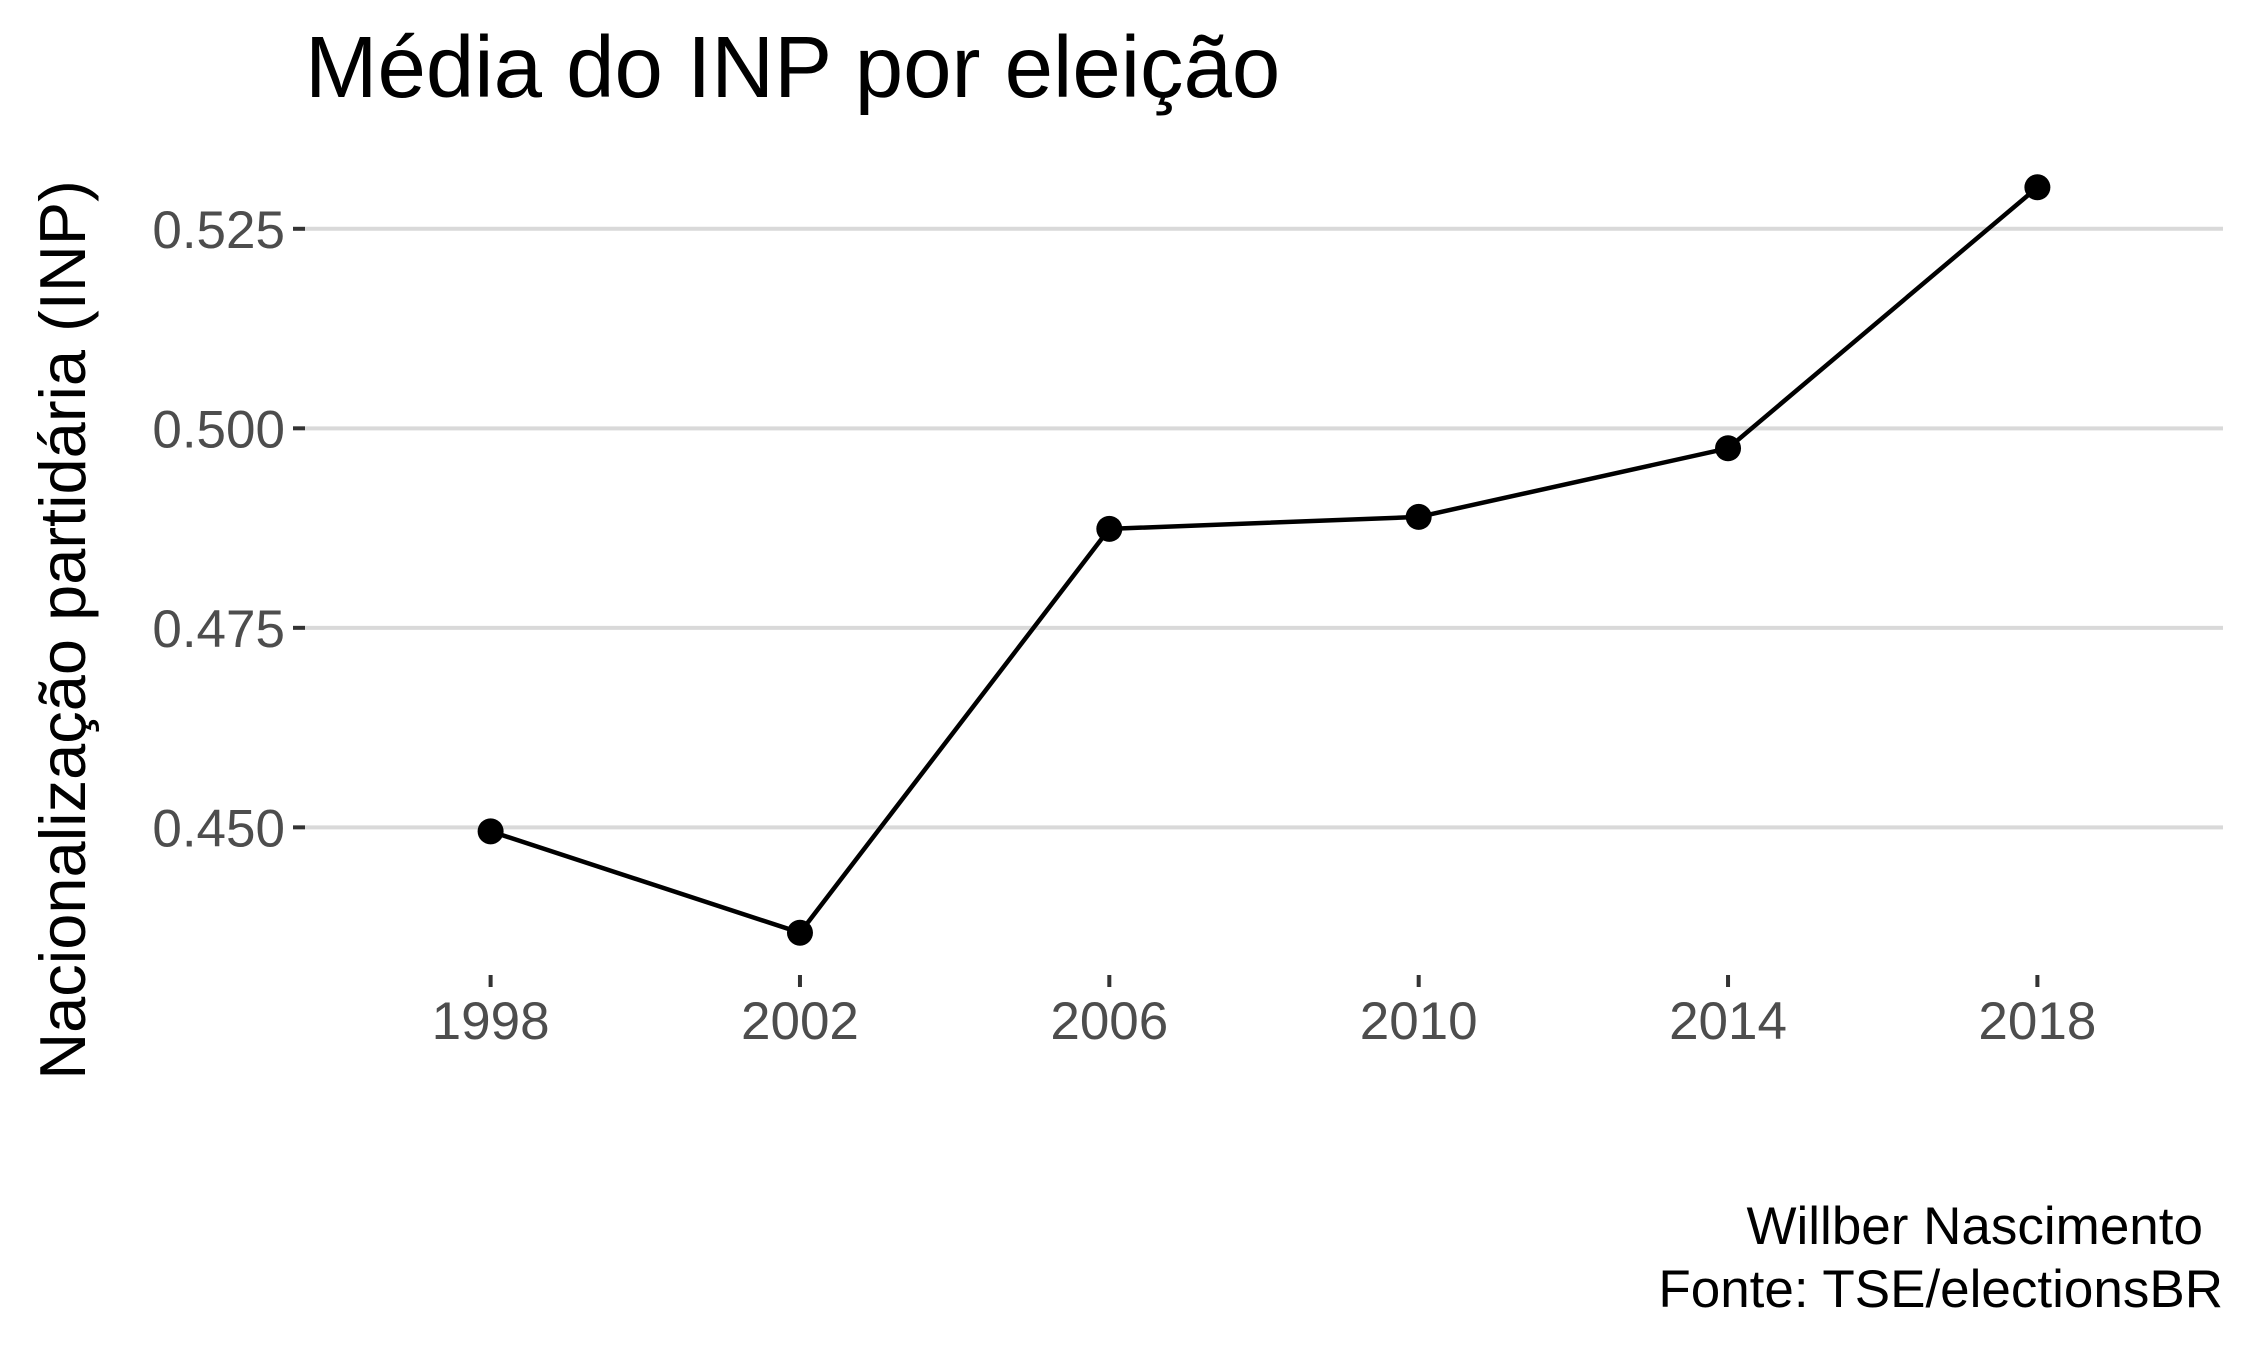  What do you see at coordinates (1728, 1021) in the screenshot?
I see `x-tick-label: 2014` at bounding box center [1728, 1021].